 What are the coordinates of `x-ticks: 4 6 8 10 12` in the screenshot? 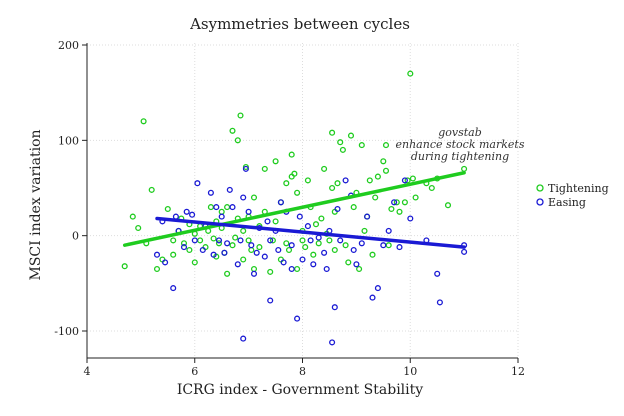 It's located at (304, 368).